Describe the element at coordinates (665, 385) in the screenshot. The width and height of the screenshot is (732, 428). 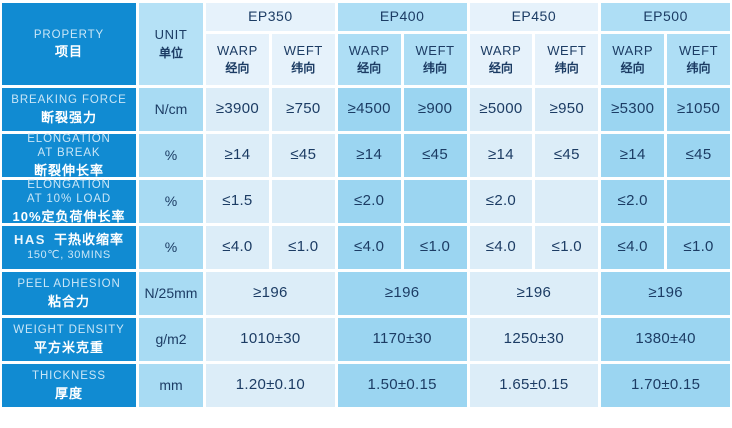
I see `value-ep500: 1.70±0.15` at that location.